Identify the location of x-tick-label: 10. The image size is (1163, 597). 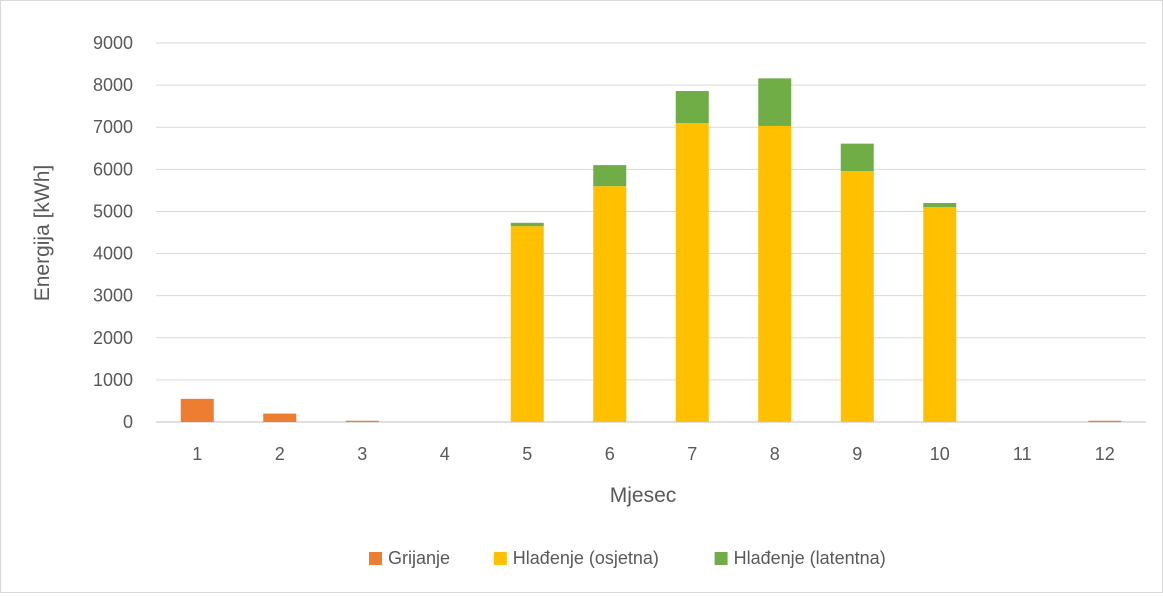
(940, 454).